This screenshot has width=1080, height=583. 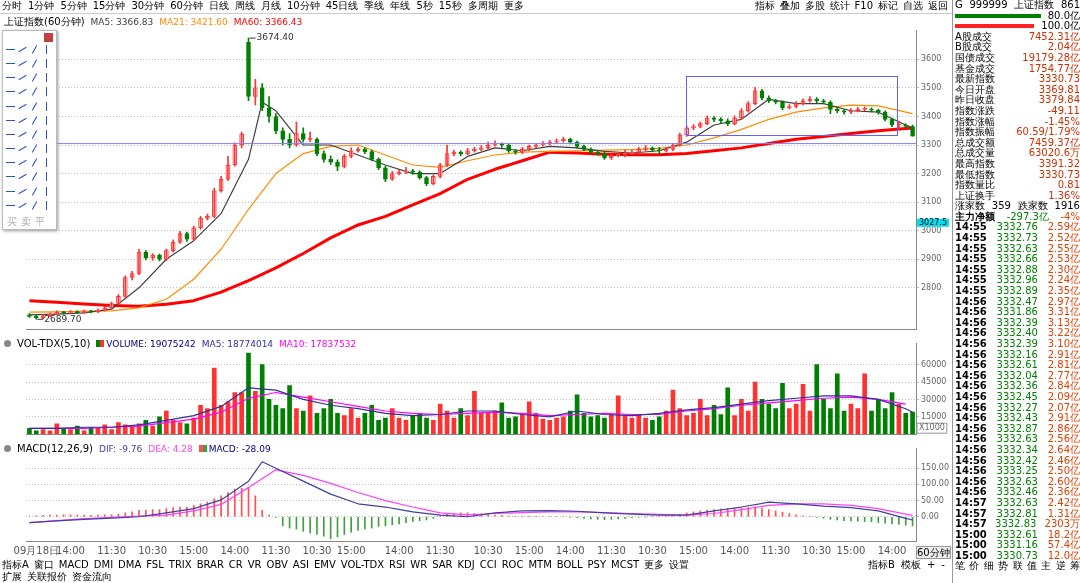 What do you see at coordinates (1017, 354) in the screenshot?
I see `text: 14:56 3332.16 2.91亿` at bounding box center [1017, 354].